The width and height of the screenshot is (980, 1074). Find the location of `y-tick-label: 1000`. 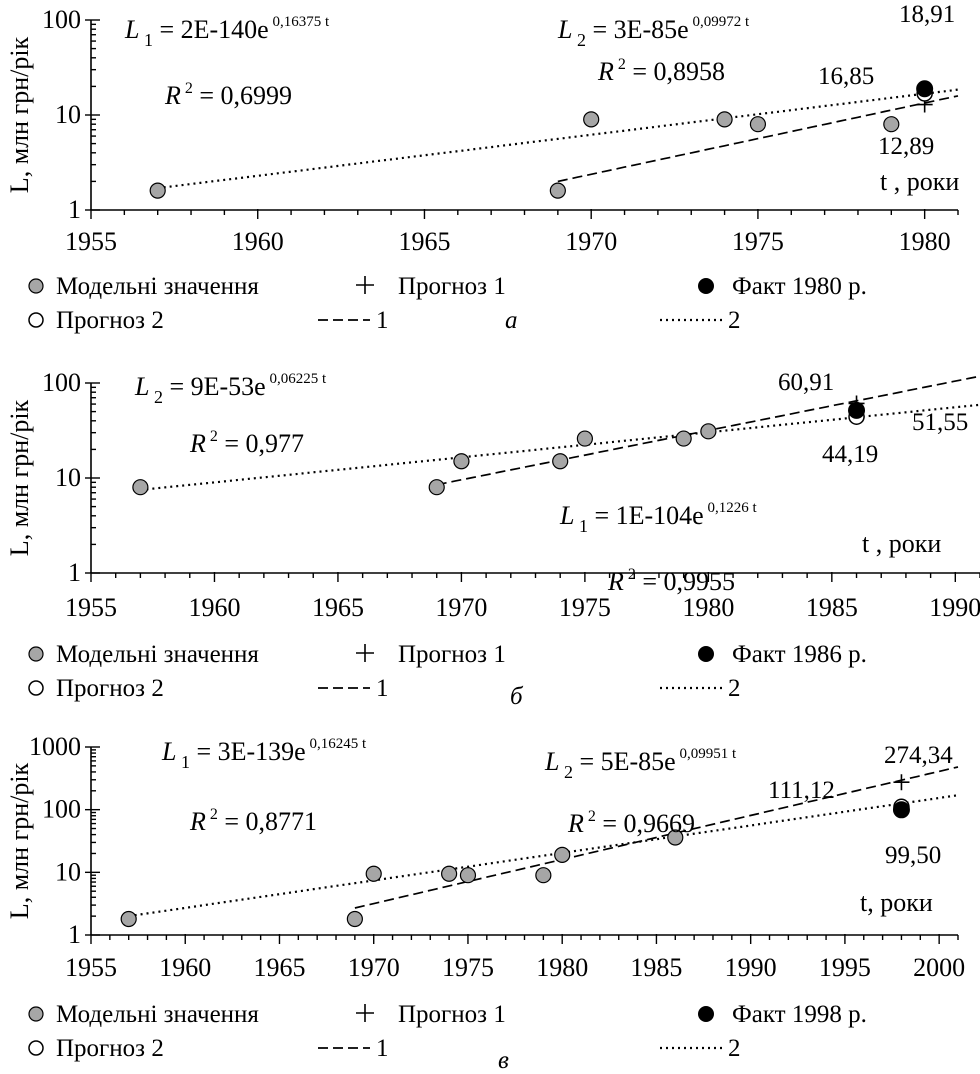

y-tick-label: 1000 is located at coordinates (55, 746).